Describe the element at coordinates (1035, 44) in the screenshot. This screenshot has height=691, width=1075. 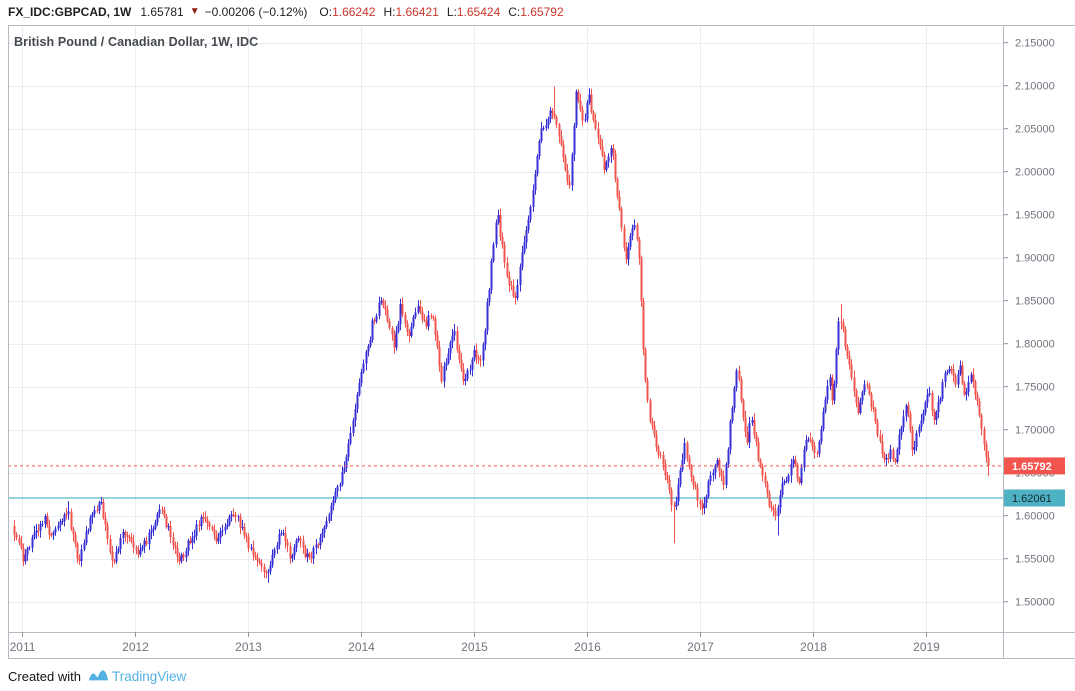
I see `y-axis-label: 2.15000` at that location.